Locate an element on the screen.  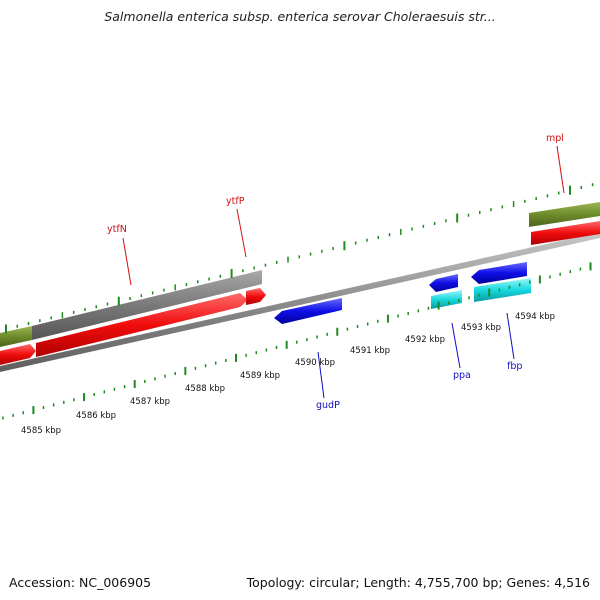
rna-ppa is located at coordinates (446, 299).